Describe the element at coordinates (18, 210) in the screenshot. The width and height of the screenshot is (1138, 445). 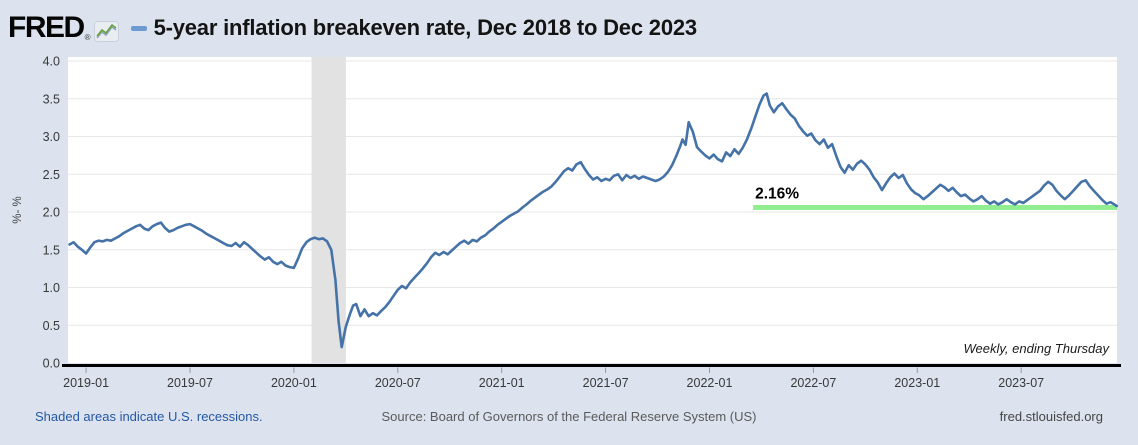
I see `y-axis-unit-label: %- %` at that location.